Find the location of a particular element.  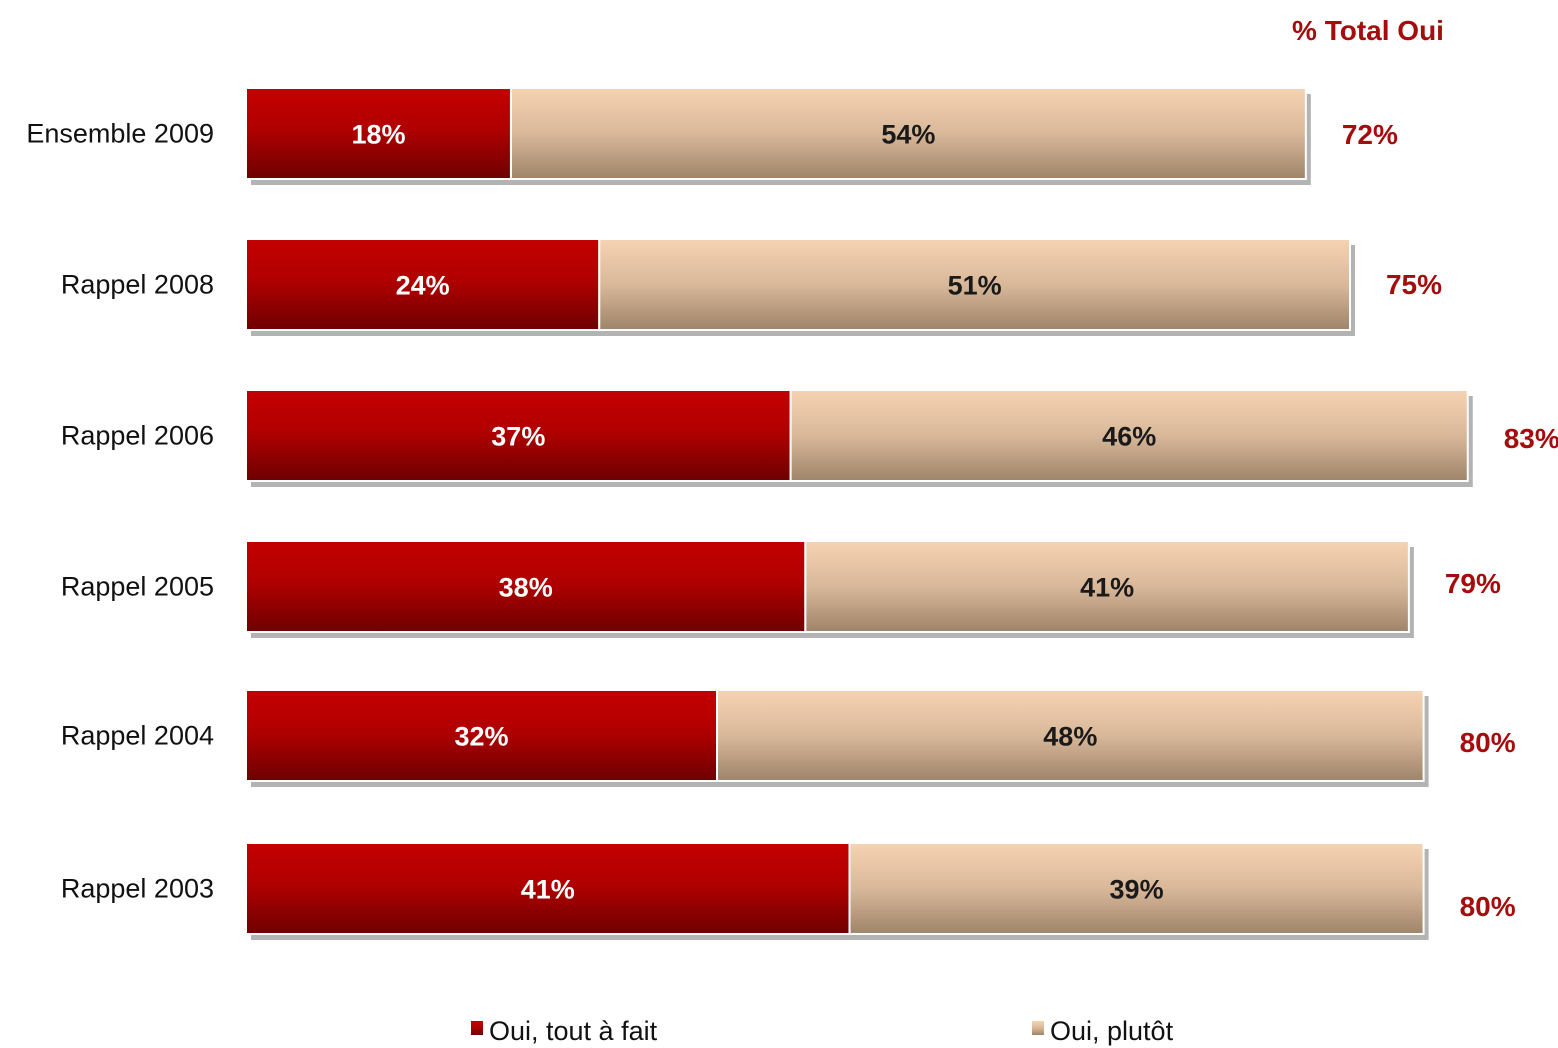

legend-label-tout-a-fait: Oui, tout à fait is located at coordinates (573, 1031).